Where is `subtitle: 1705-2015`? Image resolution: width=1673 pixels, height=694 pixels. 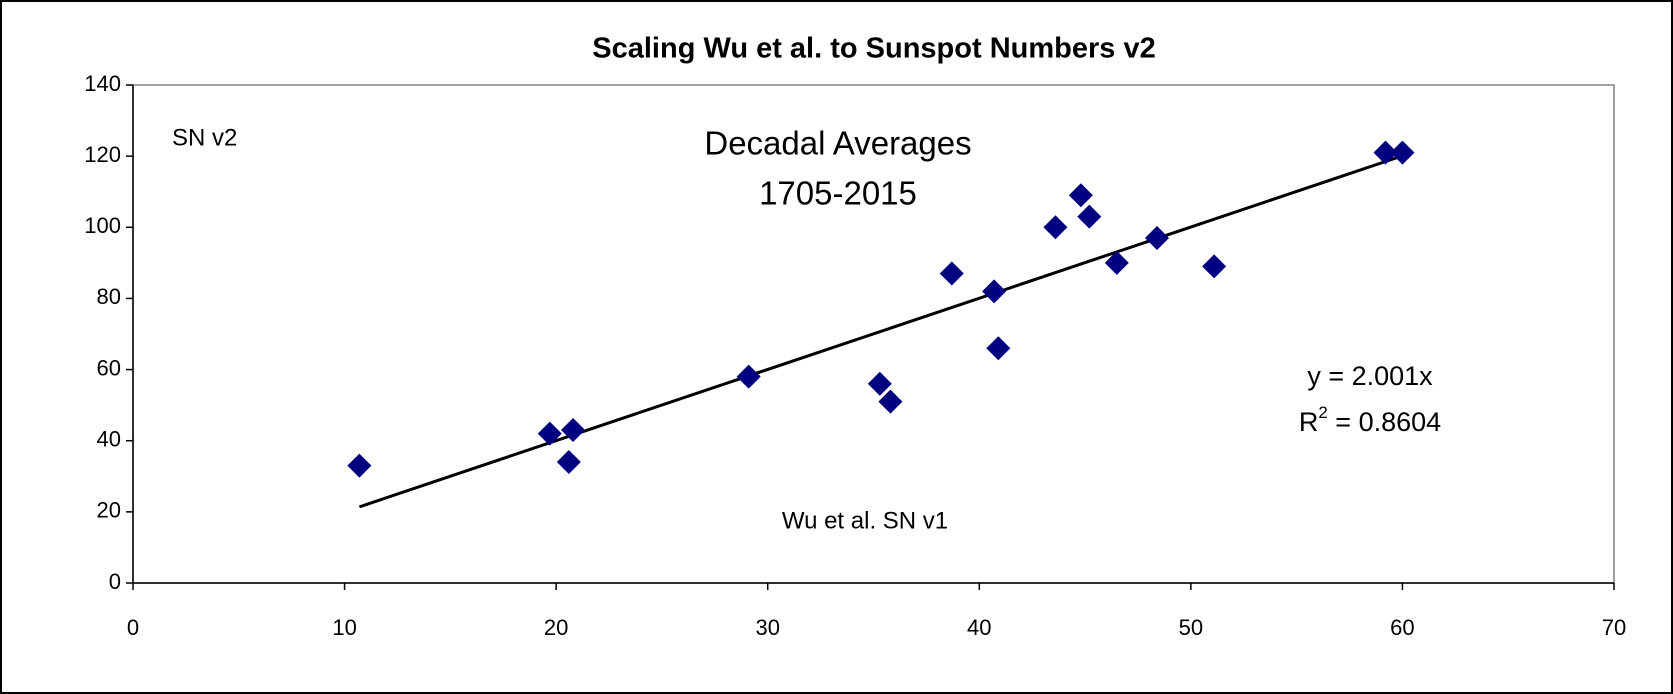 subtitle: 1705-2015 is located at coordinates (838, 193).